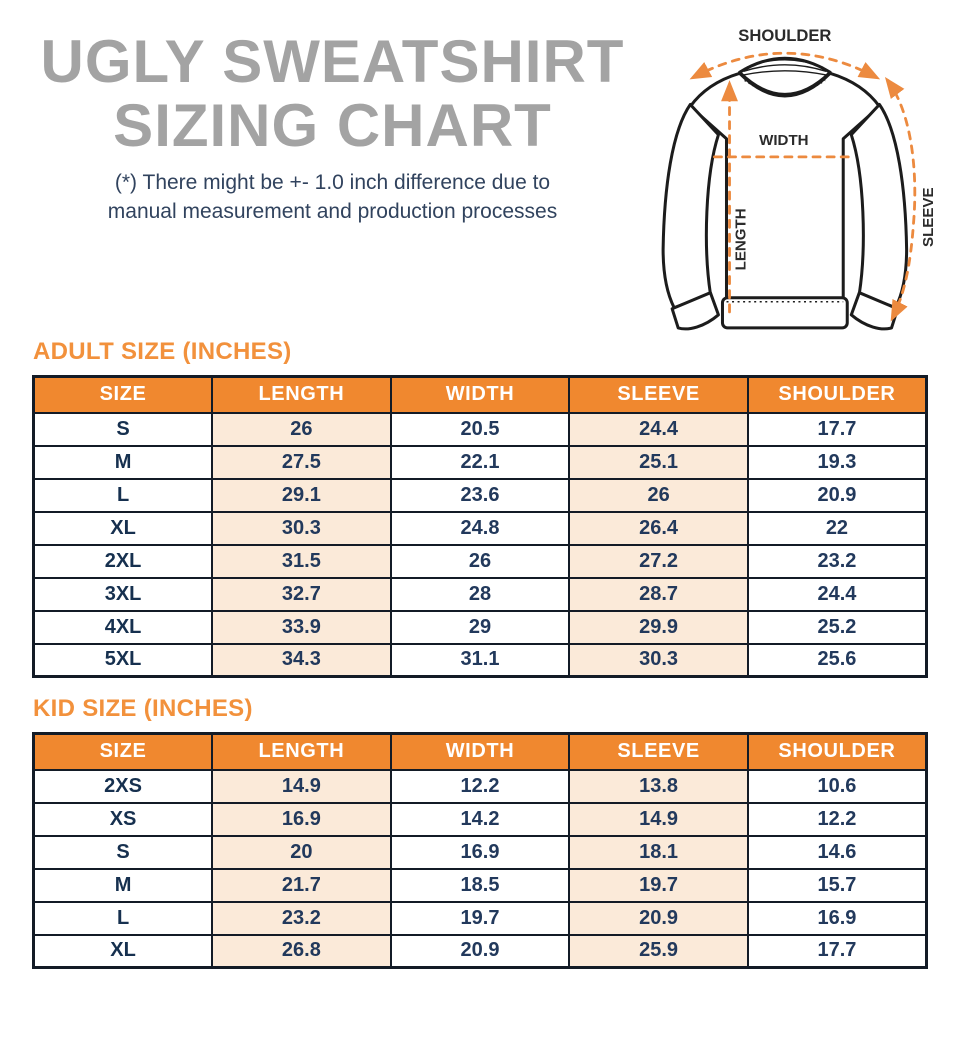 Image resolution: width=960 pixels, height=1039 pixels. Describe the element at coordinates (928, 216) in the screenshot. I see `sleeve-label: SLEEVE` at that location.